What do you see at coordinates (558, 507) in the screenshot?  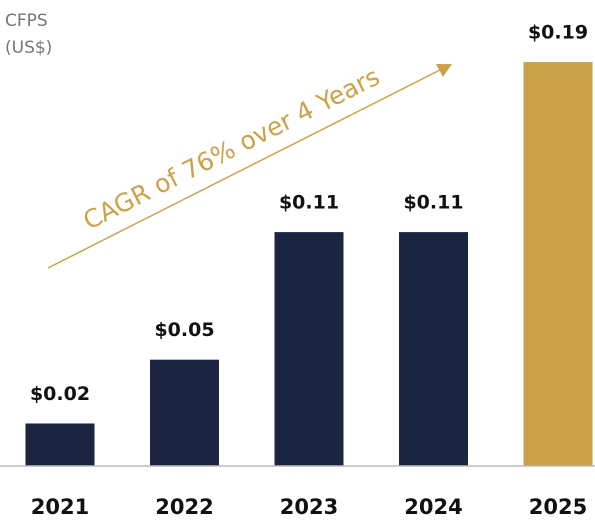 I see `x-tick-label: 2025` at bounding box center [558, 507].